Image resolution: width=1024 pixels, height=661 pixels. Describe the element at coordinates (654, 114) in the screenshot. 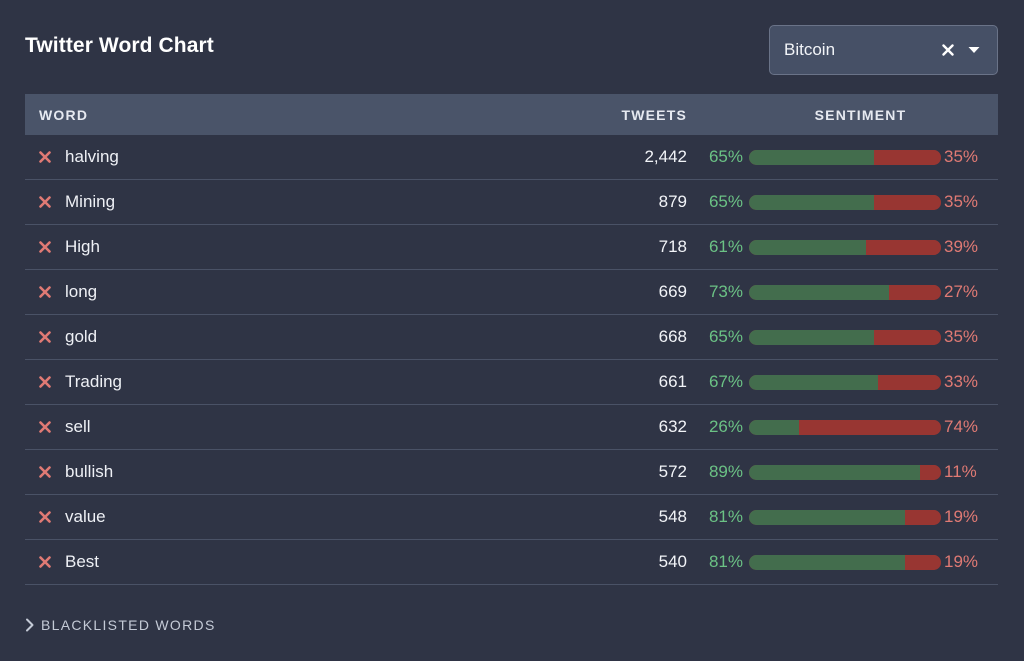

I see `header-tweets: TWEETS` at that location.